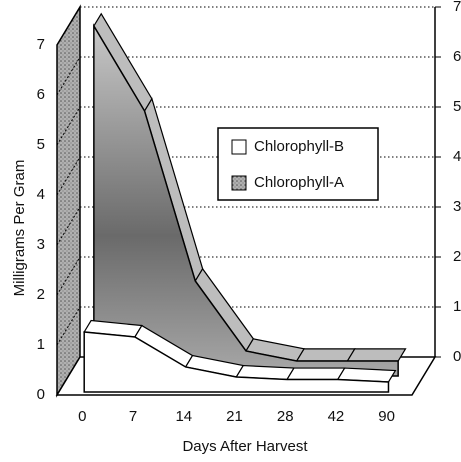  I want to click on x-tick-label: 21, so click(234, 416).